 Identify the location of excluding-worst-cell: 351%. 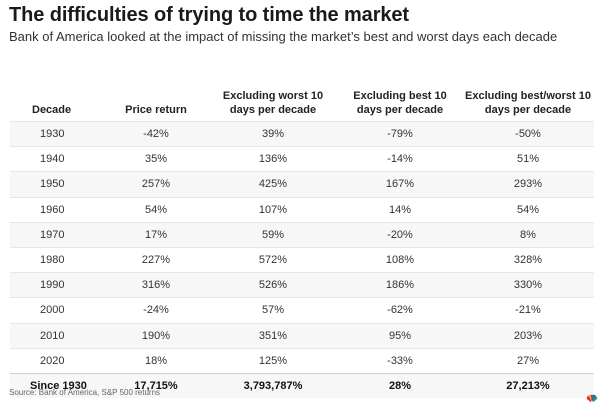
(273, 335).